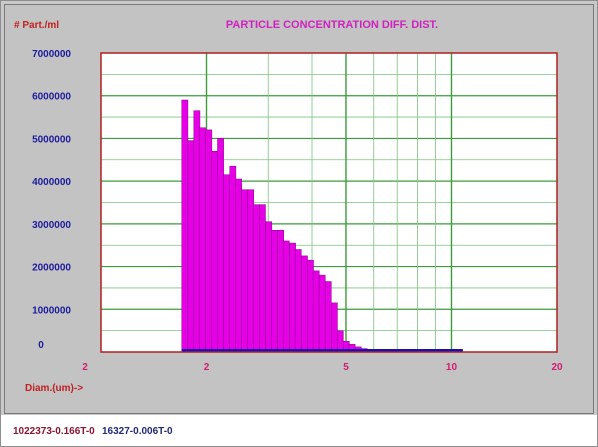  Describe the element at coordinates (36, 25) in the screenshot. I see `y-axis-label: # Part./ml` at that location.